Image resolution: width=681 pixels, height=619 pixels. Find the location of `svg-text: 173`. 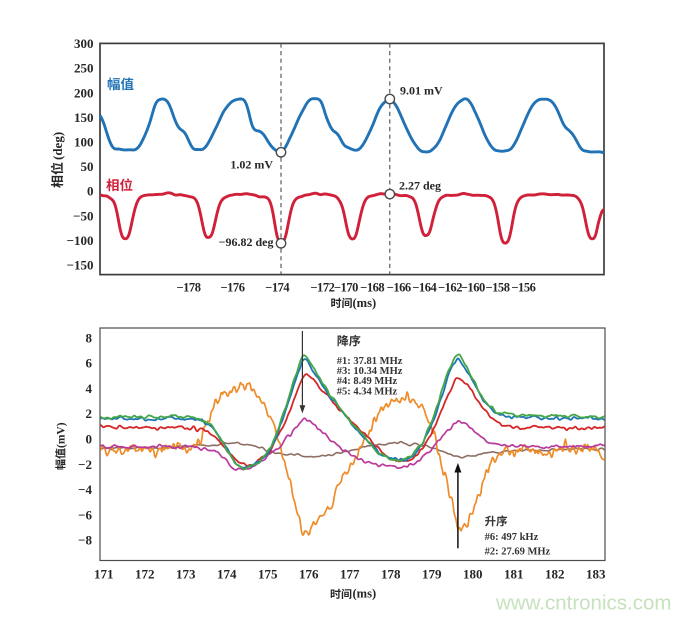

svg-text: 173 is located at coordinates (186, 574).